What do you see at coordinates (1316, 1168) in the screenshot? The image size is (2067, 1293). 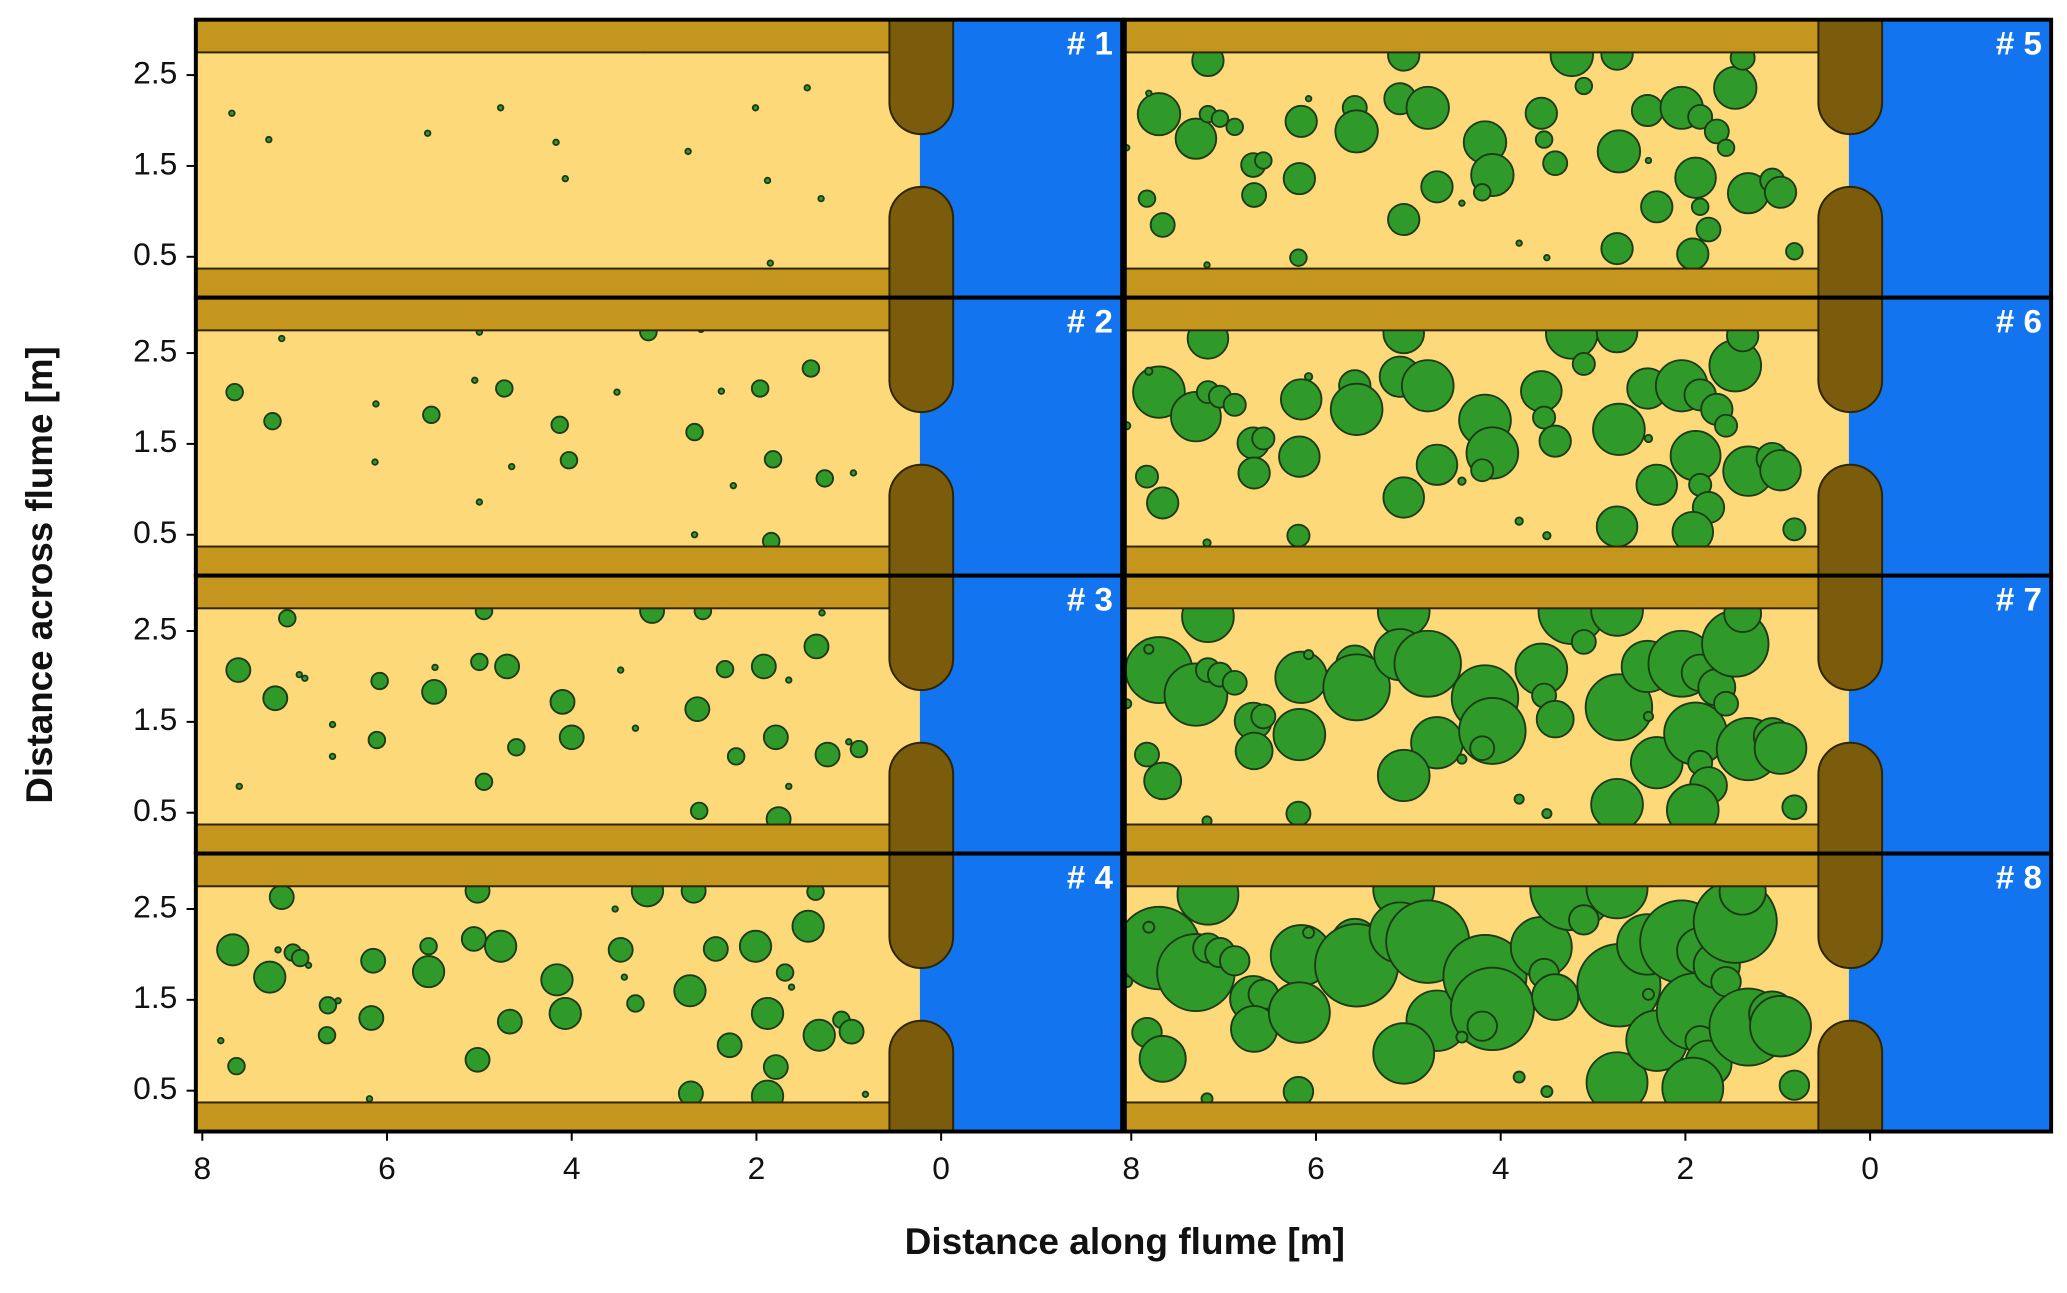 I see `x-tick-label: 6` at bounding box center [1316, 1168].